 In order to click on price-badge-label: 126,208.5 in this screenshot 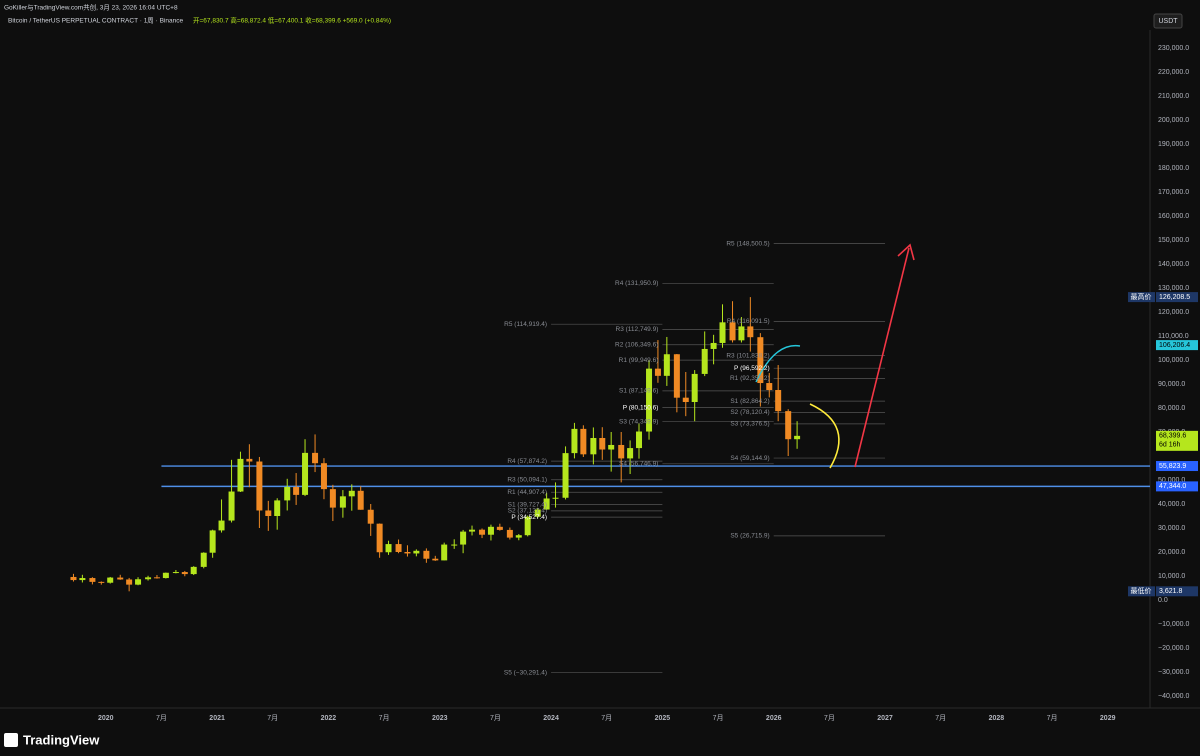, I will do `click(1174, 297)`.